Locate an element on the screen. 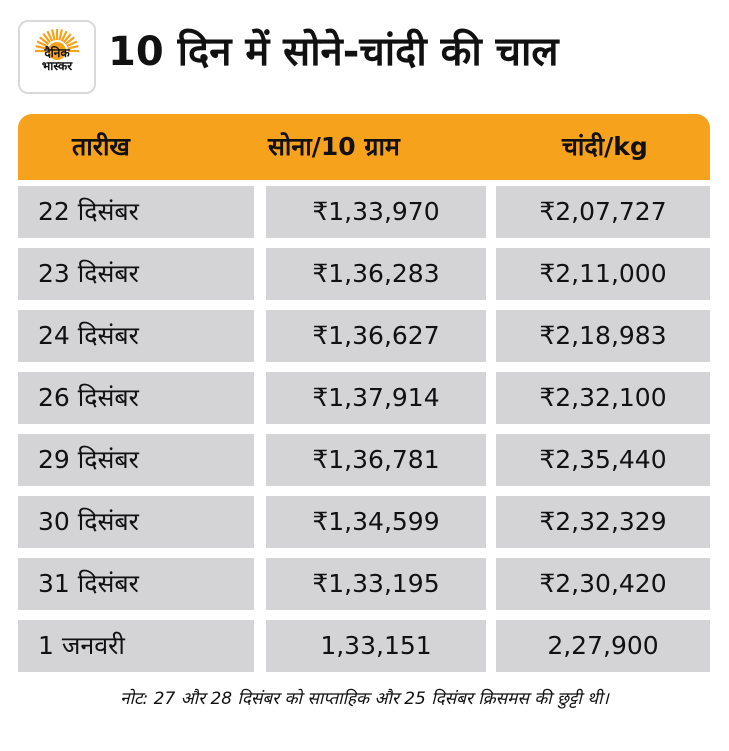 The image size is (729, 751). silver-price-cell: ₹2,32,329 is located at coordinates (603, 522).